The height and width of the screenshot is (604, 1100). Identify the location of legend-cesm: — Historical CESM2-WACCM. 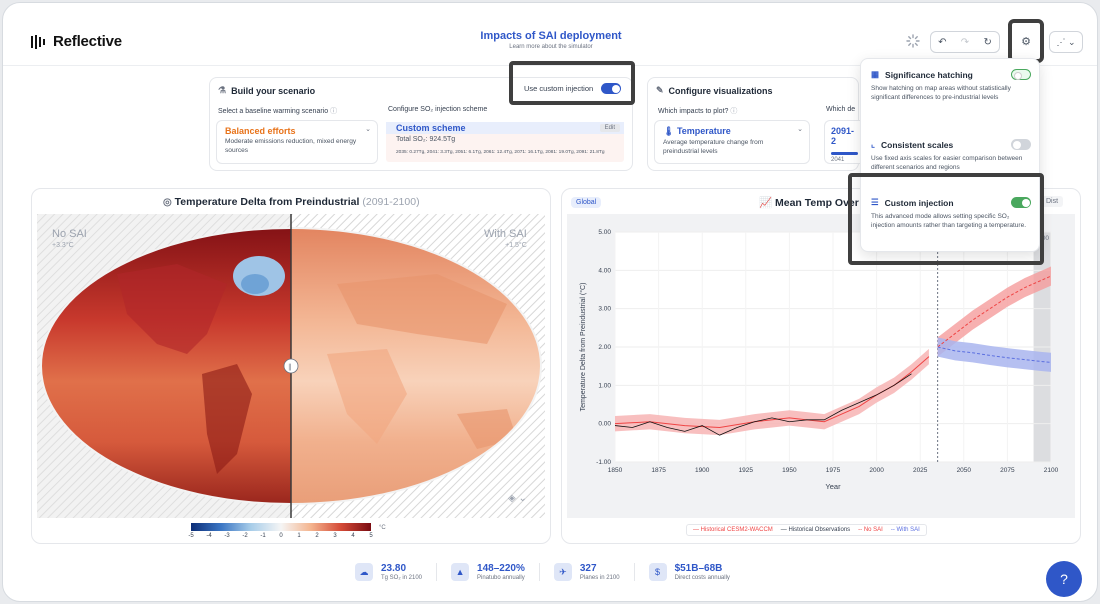
(733, 530).